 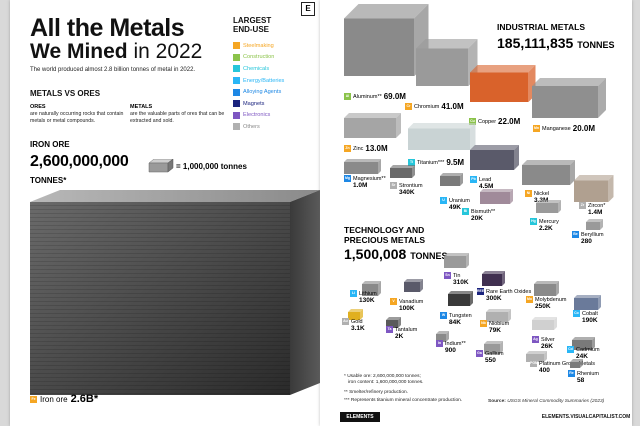 What do you see at coordinates (483, 323) in the screenshot?
I see `element-tag: Nb` at bounding box center [483, 323].